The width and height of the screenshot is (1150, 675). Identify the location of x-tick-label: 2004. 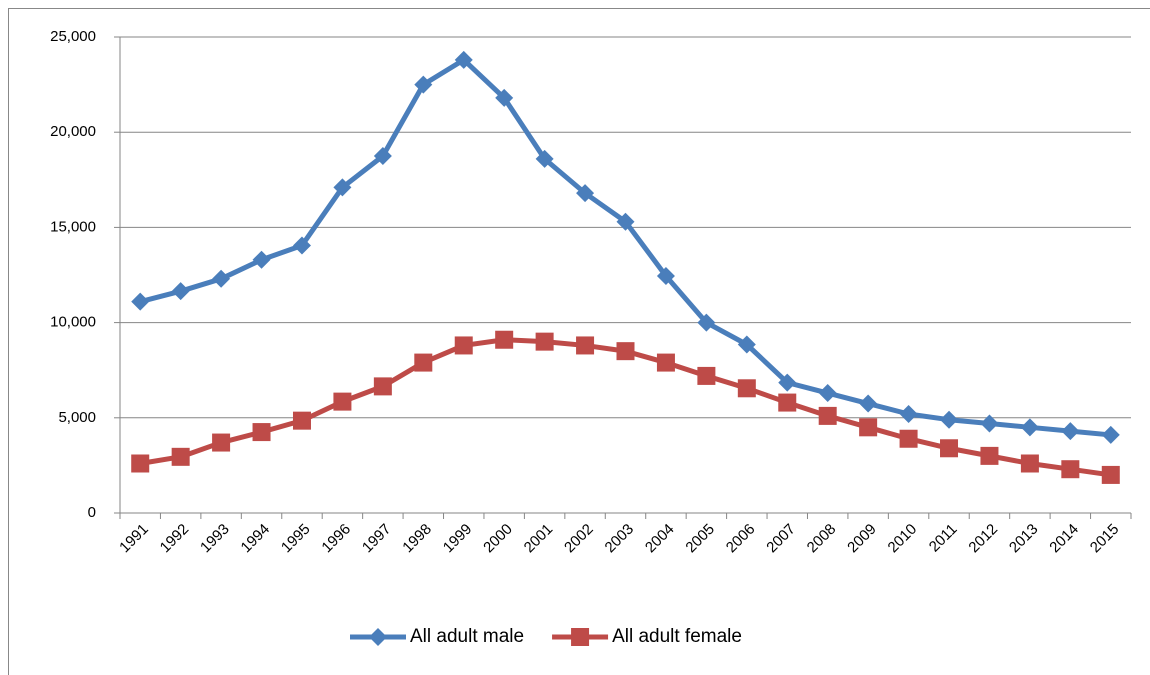
(660, 539).